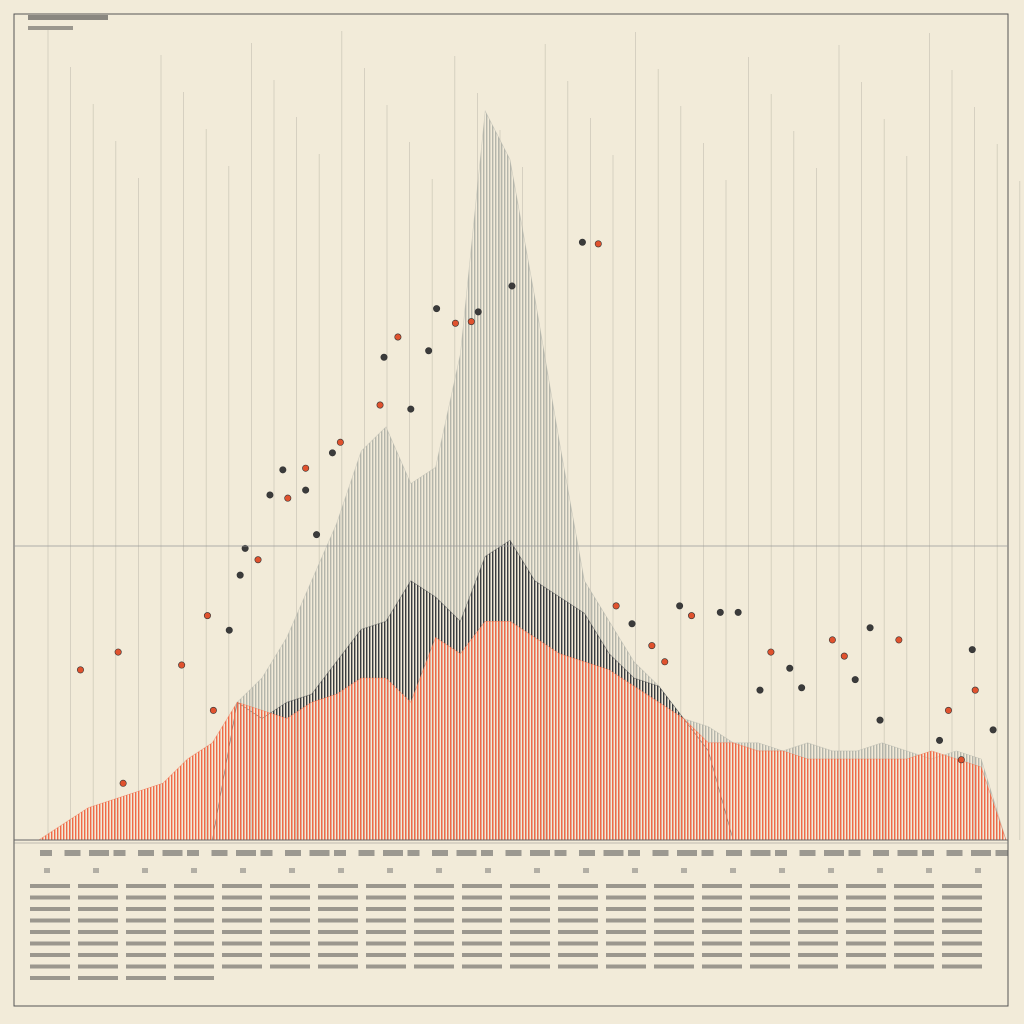 The image size is (1024, 1024). I want to click on title-blot, so click(50, 28).